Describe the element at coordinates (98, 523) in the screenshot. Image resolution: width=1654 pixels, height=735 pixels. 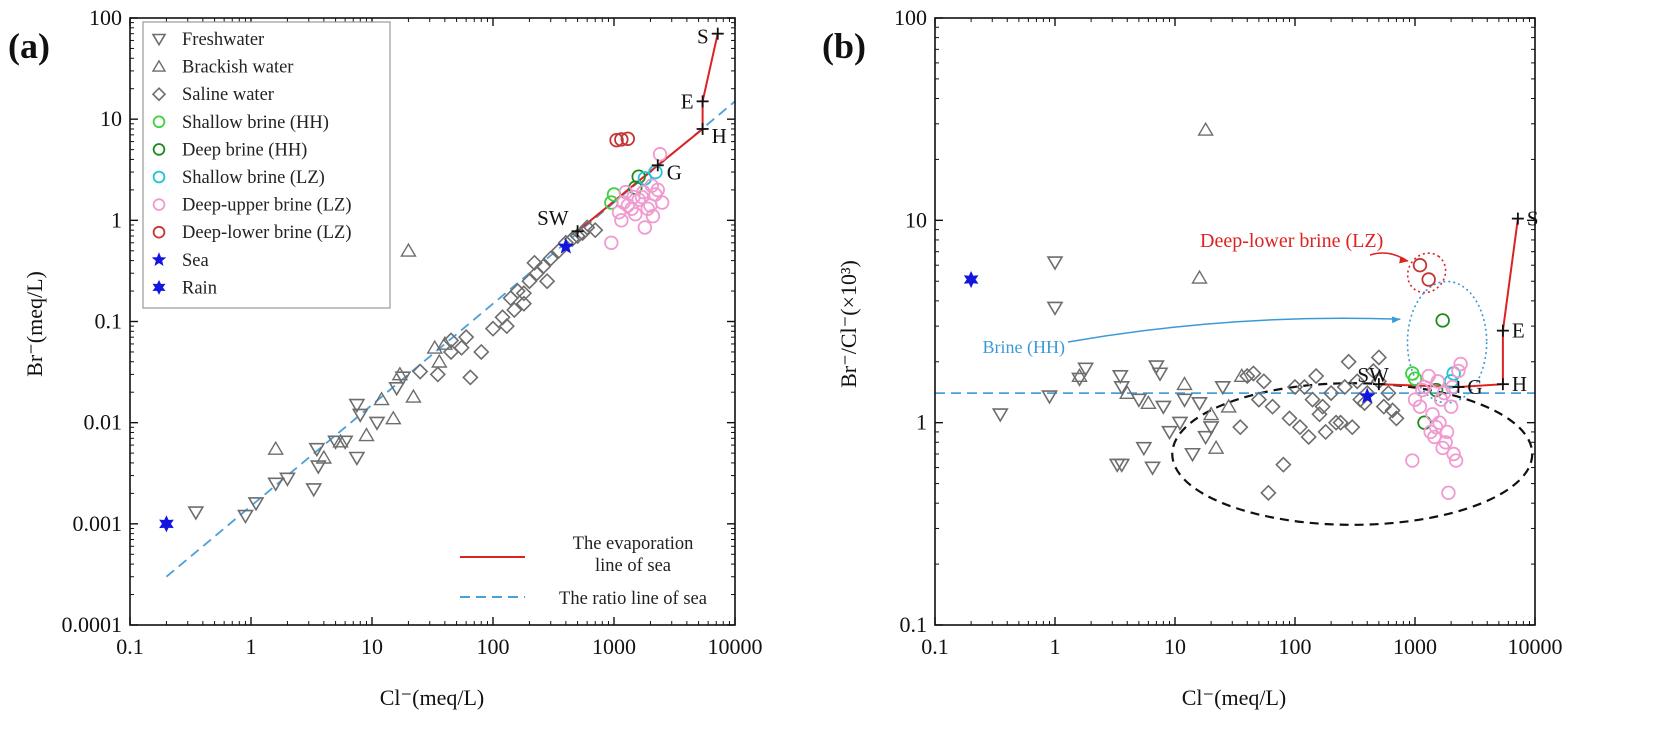
I see `y-tick-label: 0.001` at that location.